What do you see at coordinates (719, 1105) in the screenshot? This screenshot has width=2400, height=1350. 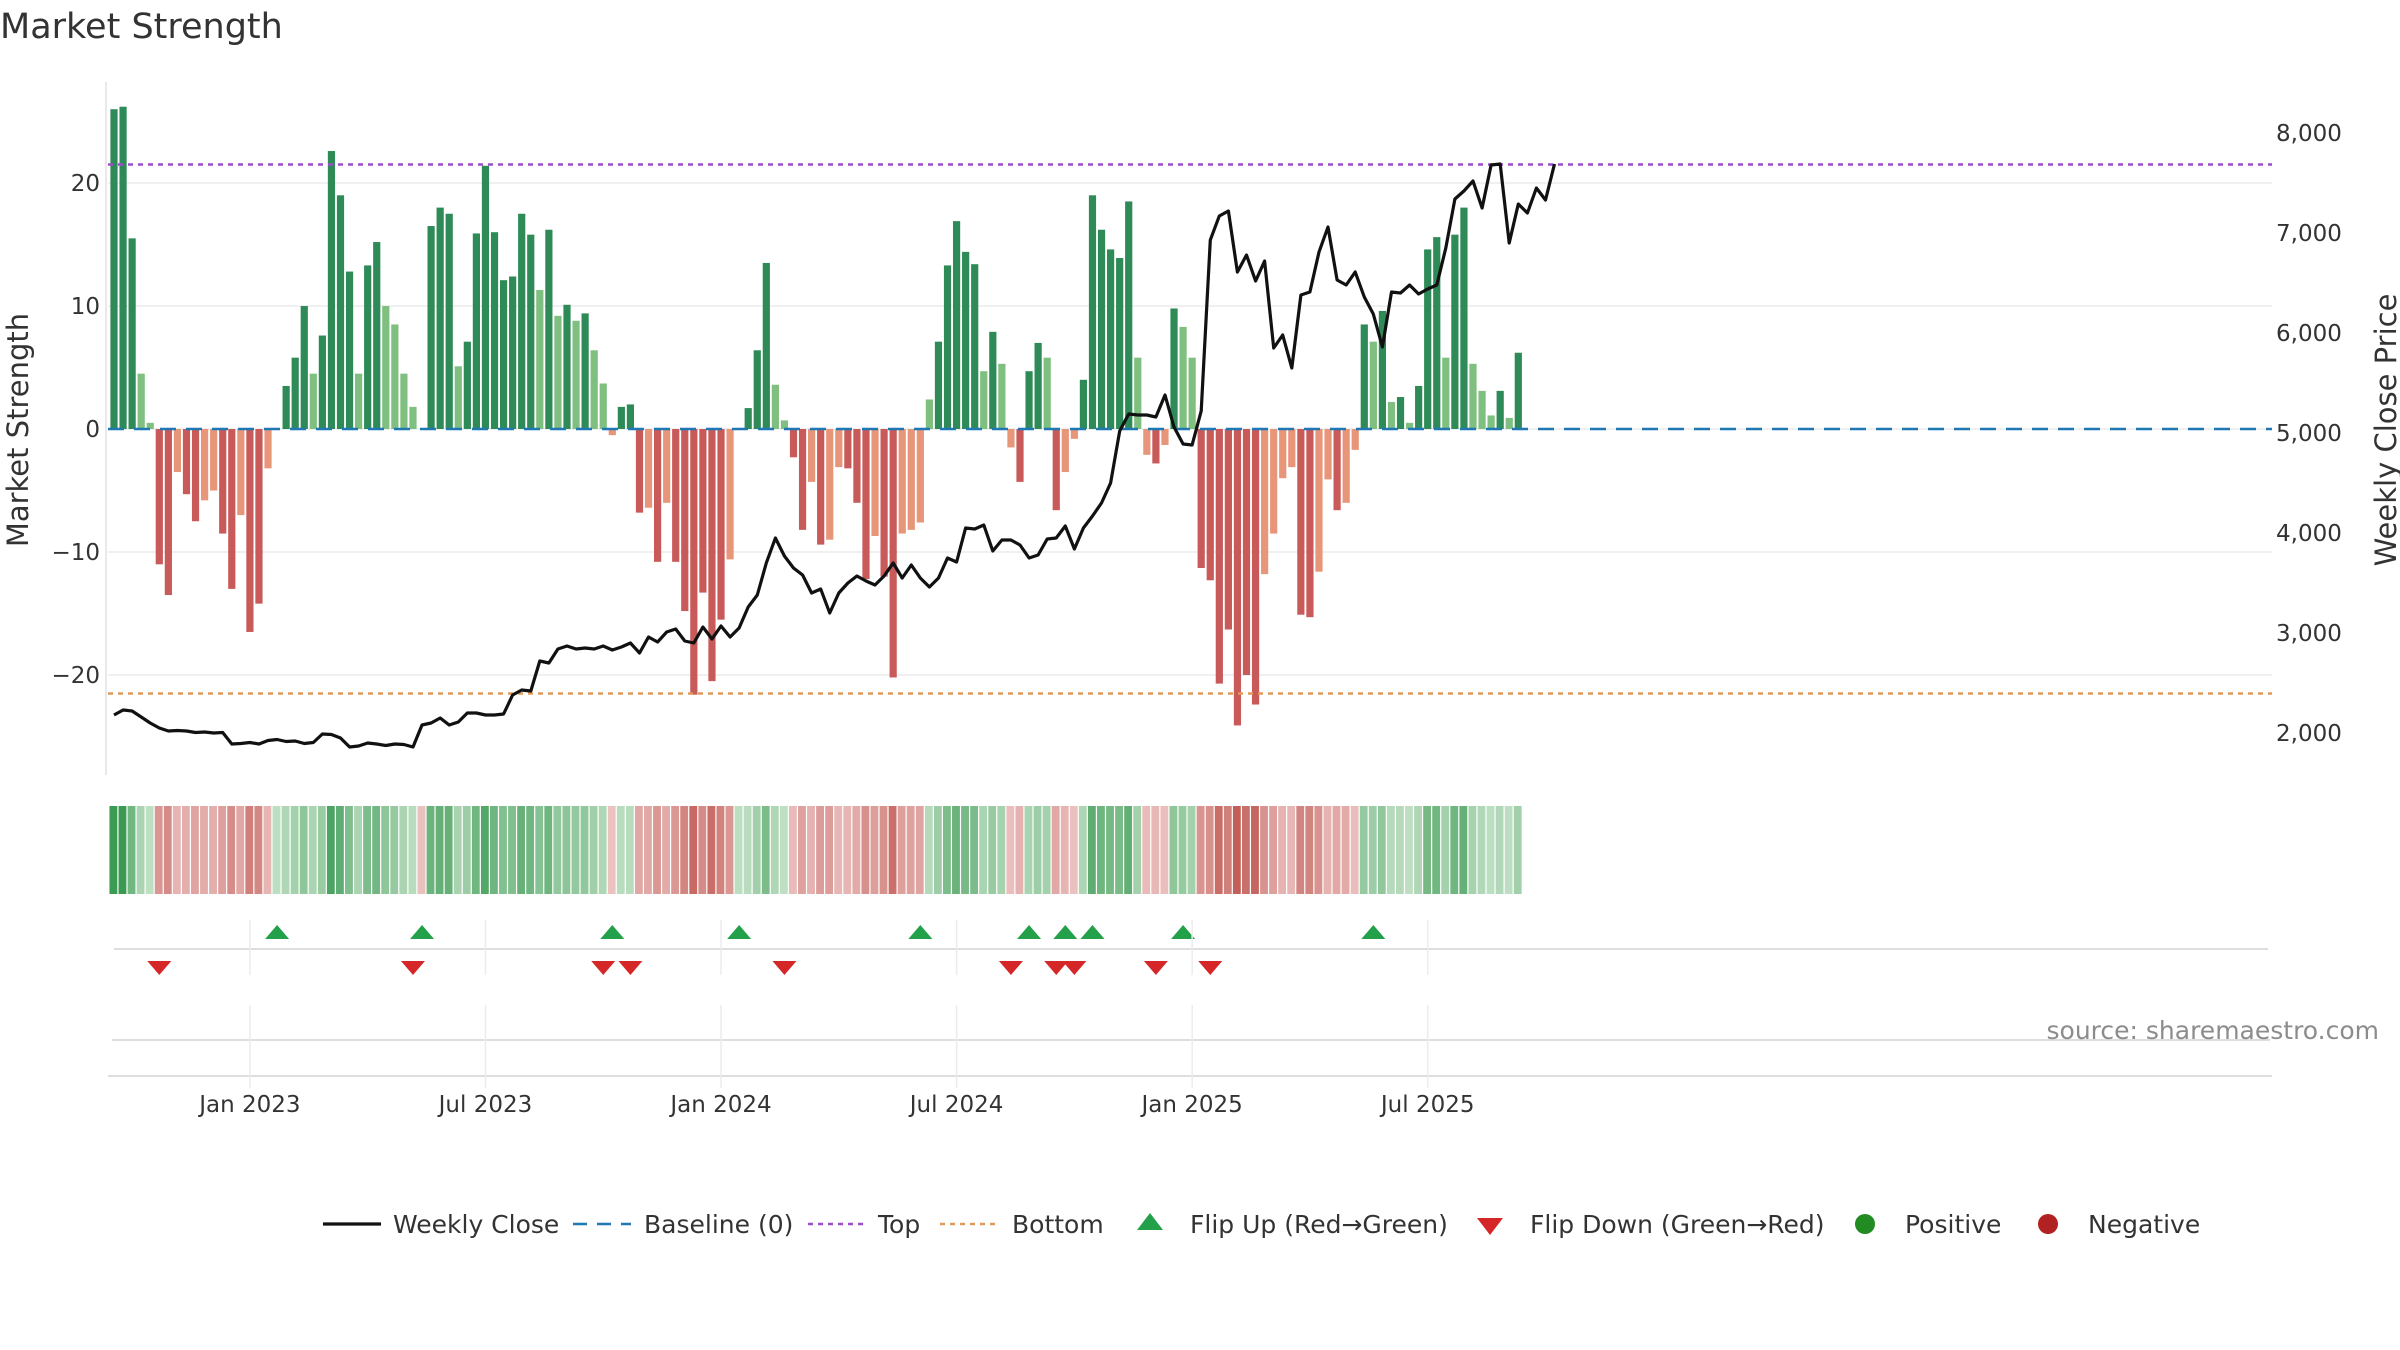 I see `x-tick-label: Jan 2024` at bounding box center [719, 1105].